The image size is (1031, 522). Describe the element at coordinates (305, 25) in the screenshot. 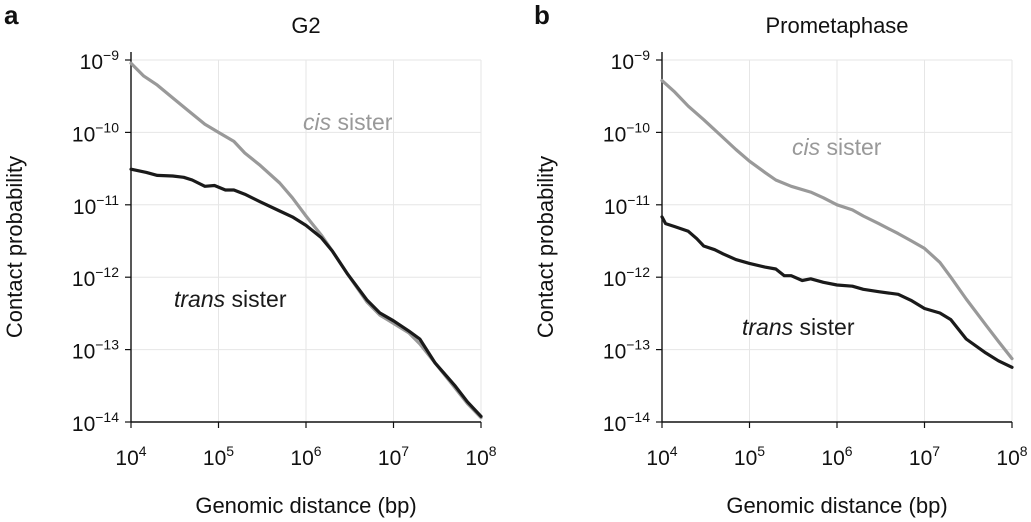

I see `panel-title: G2` at that location.